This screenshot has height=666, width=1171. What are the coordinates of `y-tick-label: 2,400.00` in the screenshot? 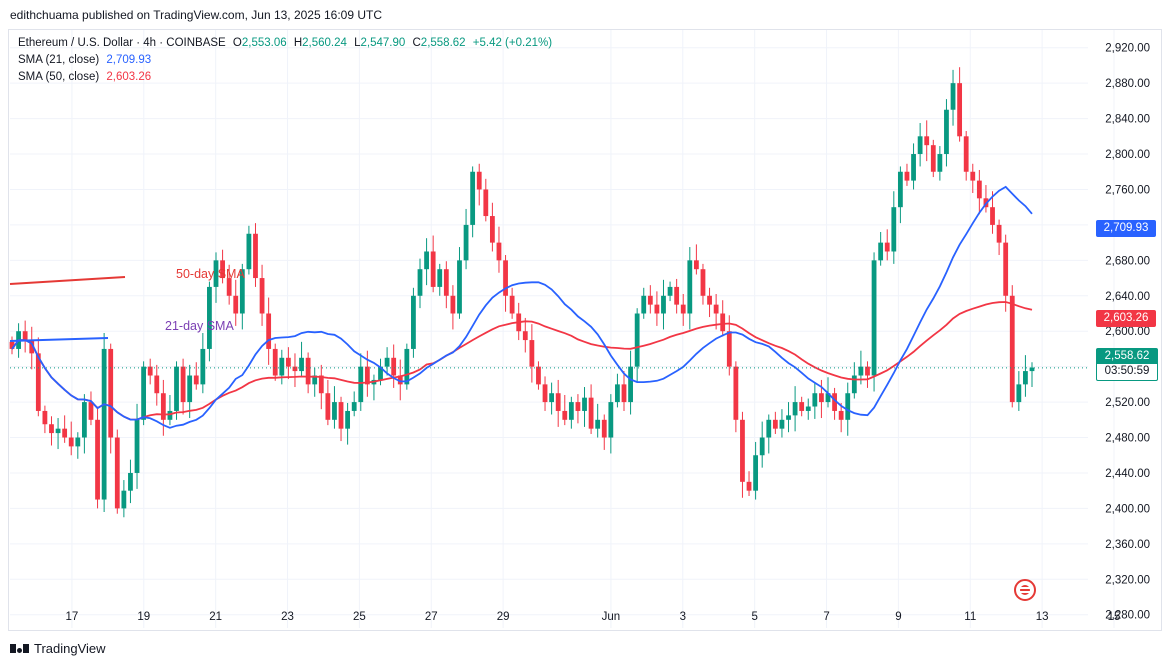 It's located at (1127, 509).